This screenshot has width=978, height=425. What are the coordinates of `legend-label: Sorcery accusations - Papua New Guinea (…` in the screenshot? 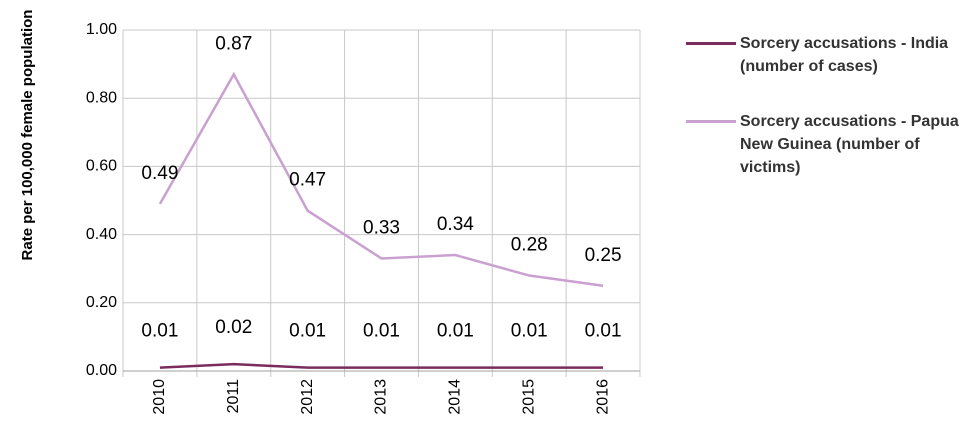 It's located at (849, 144).